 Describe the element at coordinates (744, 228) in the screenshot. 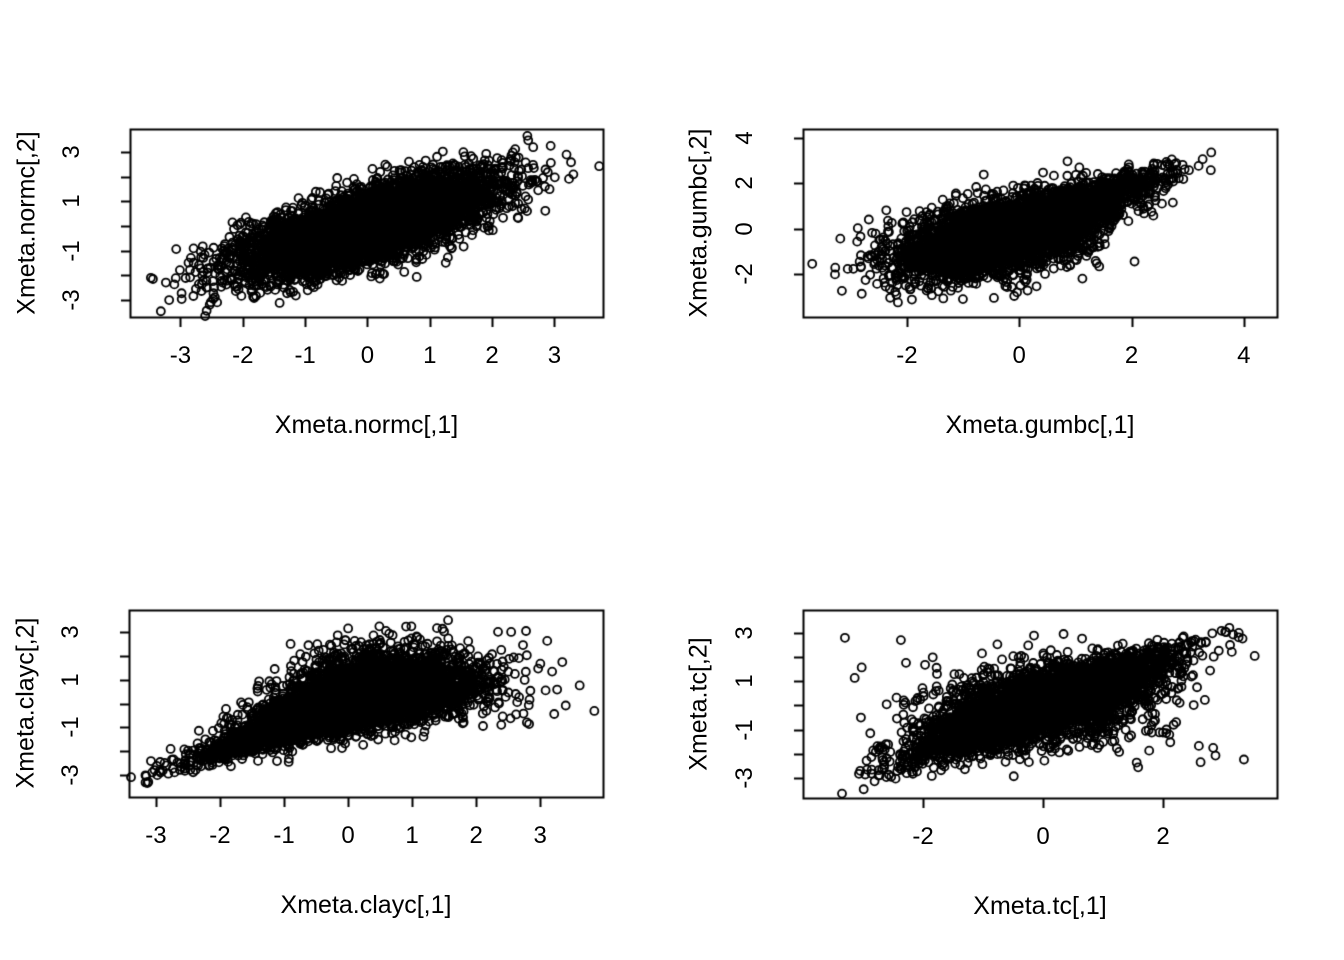

I see `y-tick-label: 0` at that location.